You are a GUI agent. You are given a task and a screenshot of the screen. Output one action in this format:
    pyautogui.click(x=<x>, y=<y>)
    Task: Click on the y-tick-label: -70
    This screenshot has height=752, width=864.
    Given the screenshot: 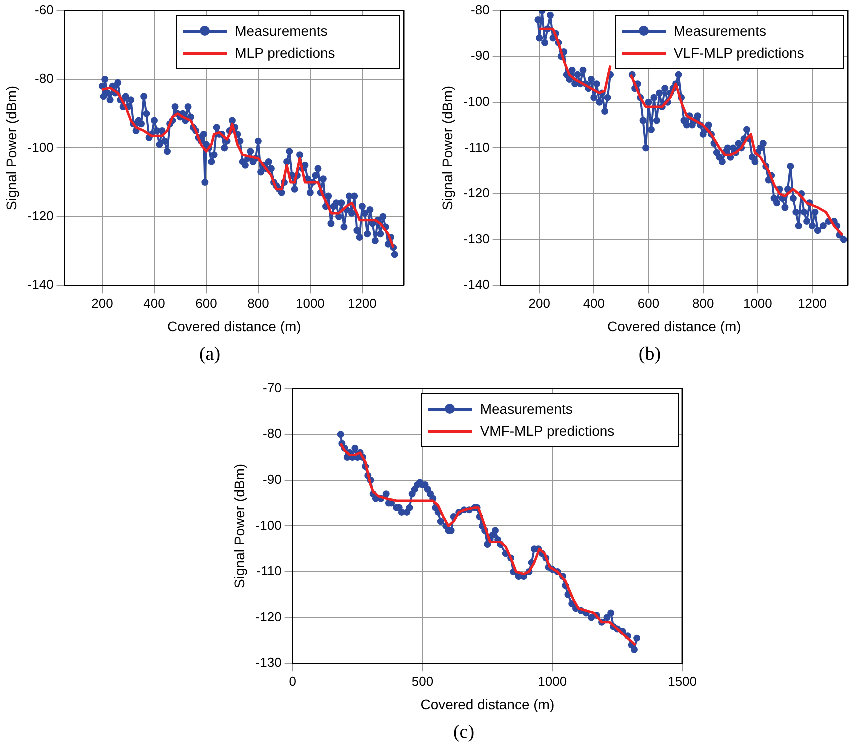 What is the action you would take?
    pyautogui.click(x=272, y=388)
    